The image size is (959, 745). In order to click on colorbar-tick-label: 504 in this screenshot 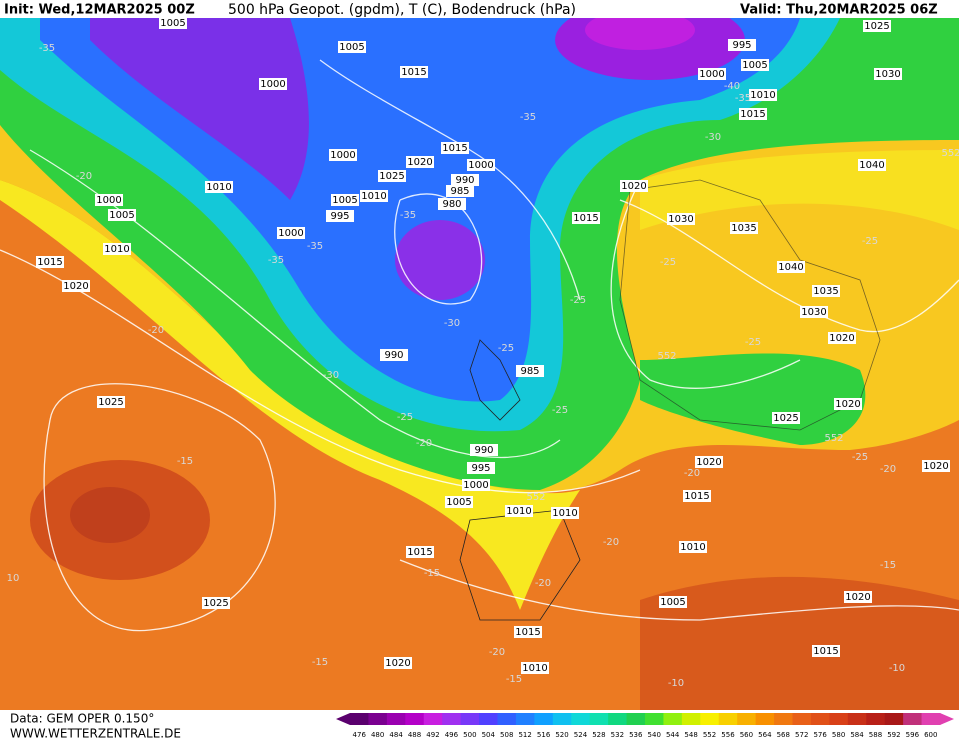, I will do `click(489, 735)`.